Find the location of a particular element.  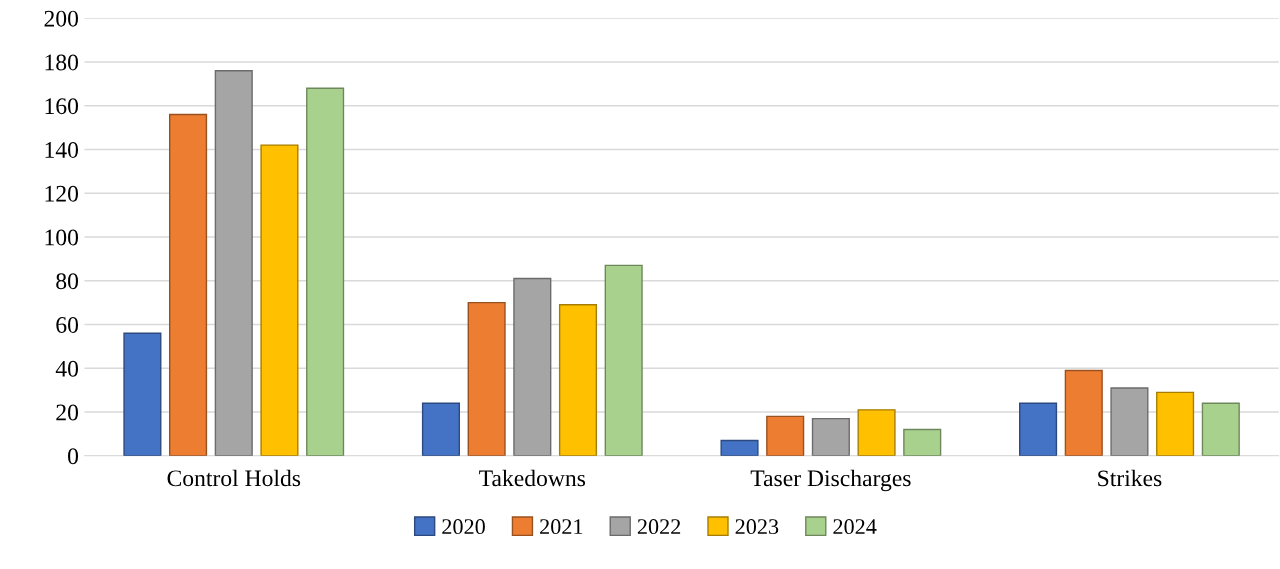

x-tick-label: Taser Discharges is located at coordinates (830, 480).